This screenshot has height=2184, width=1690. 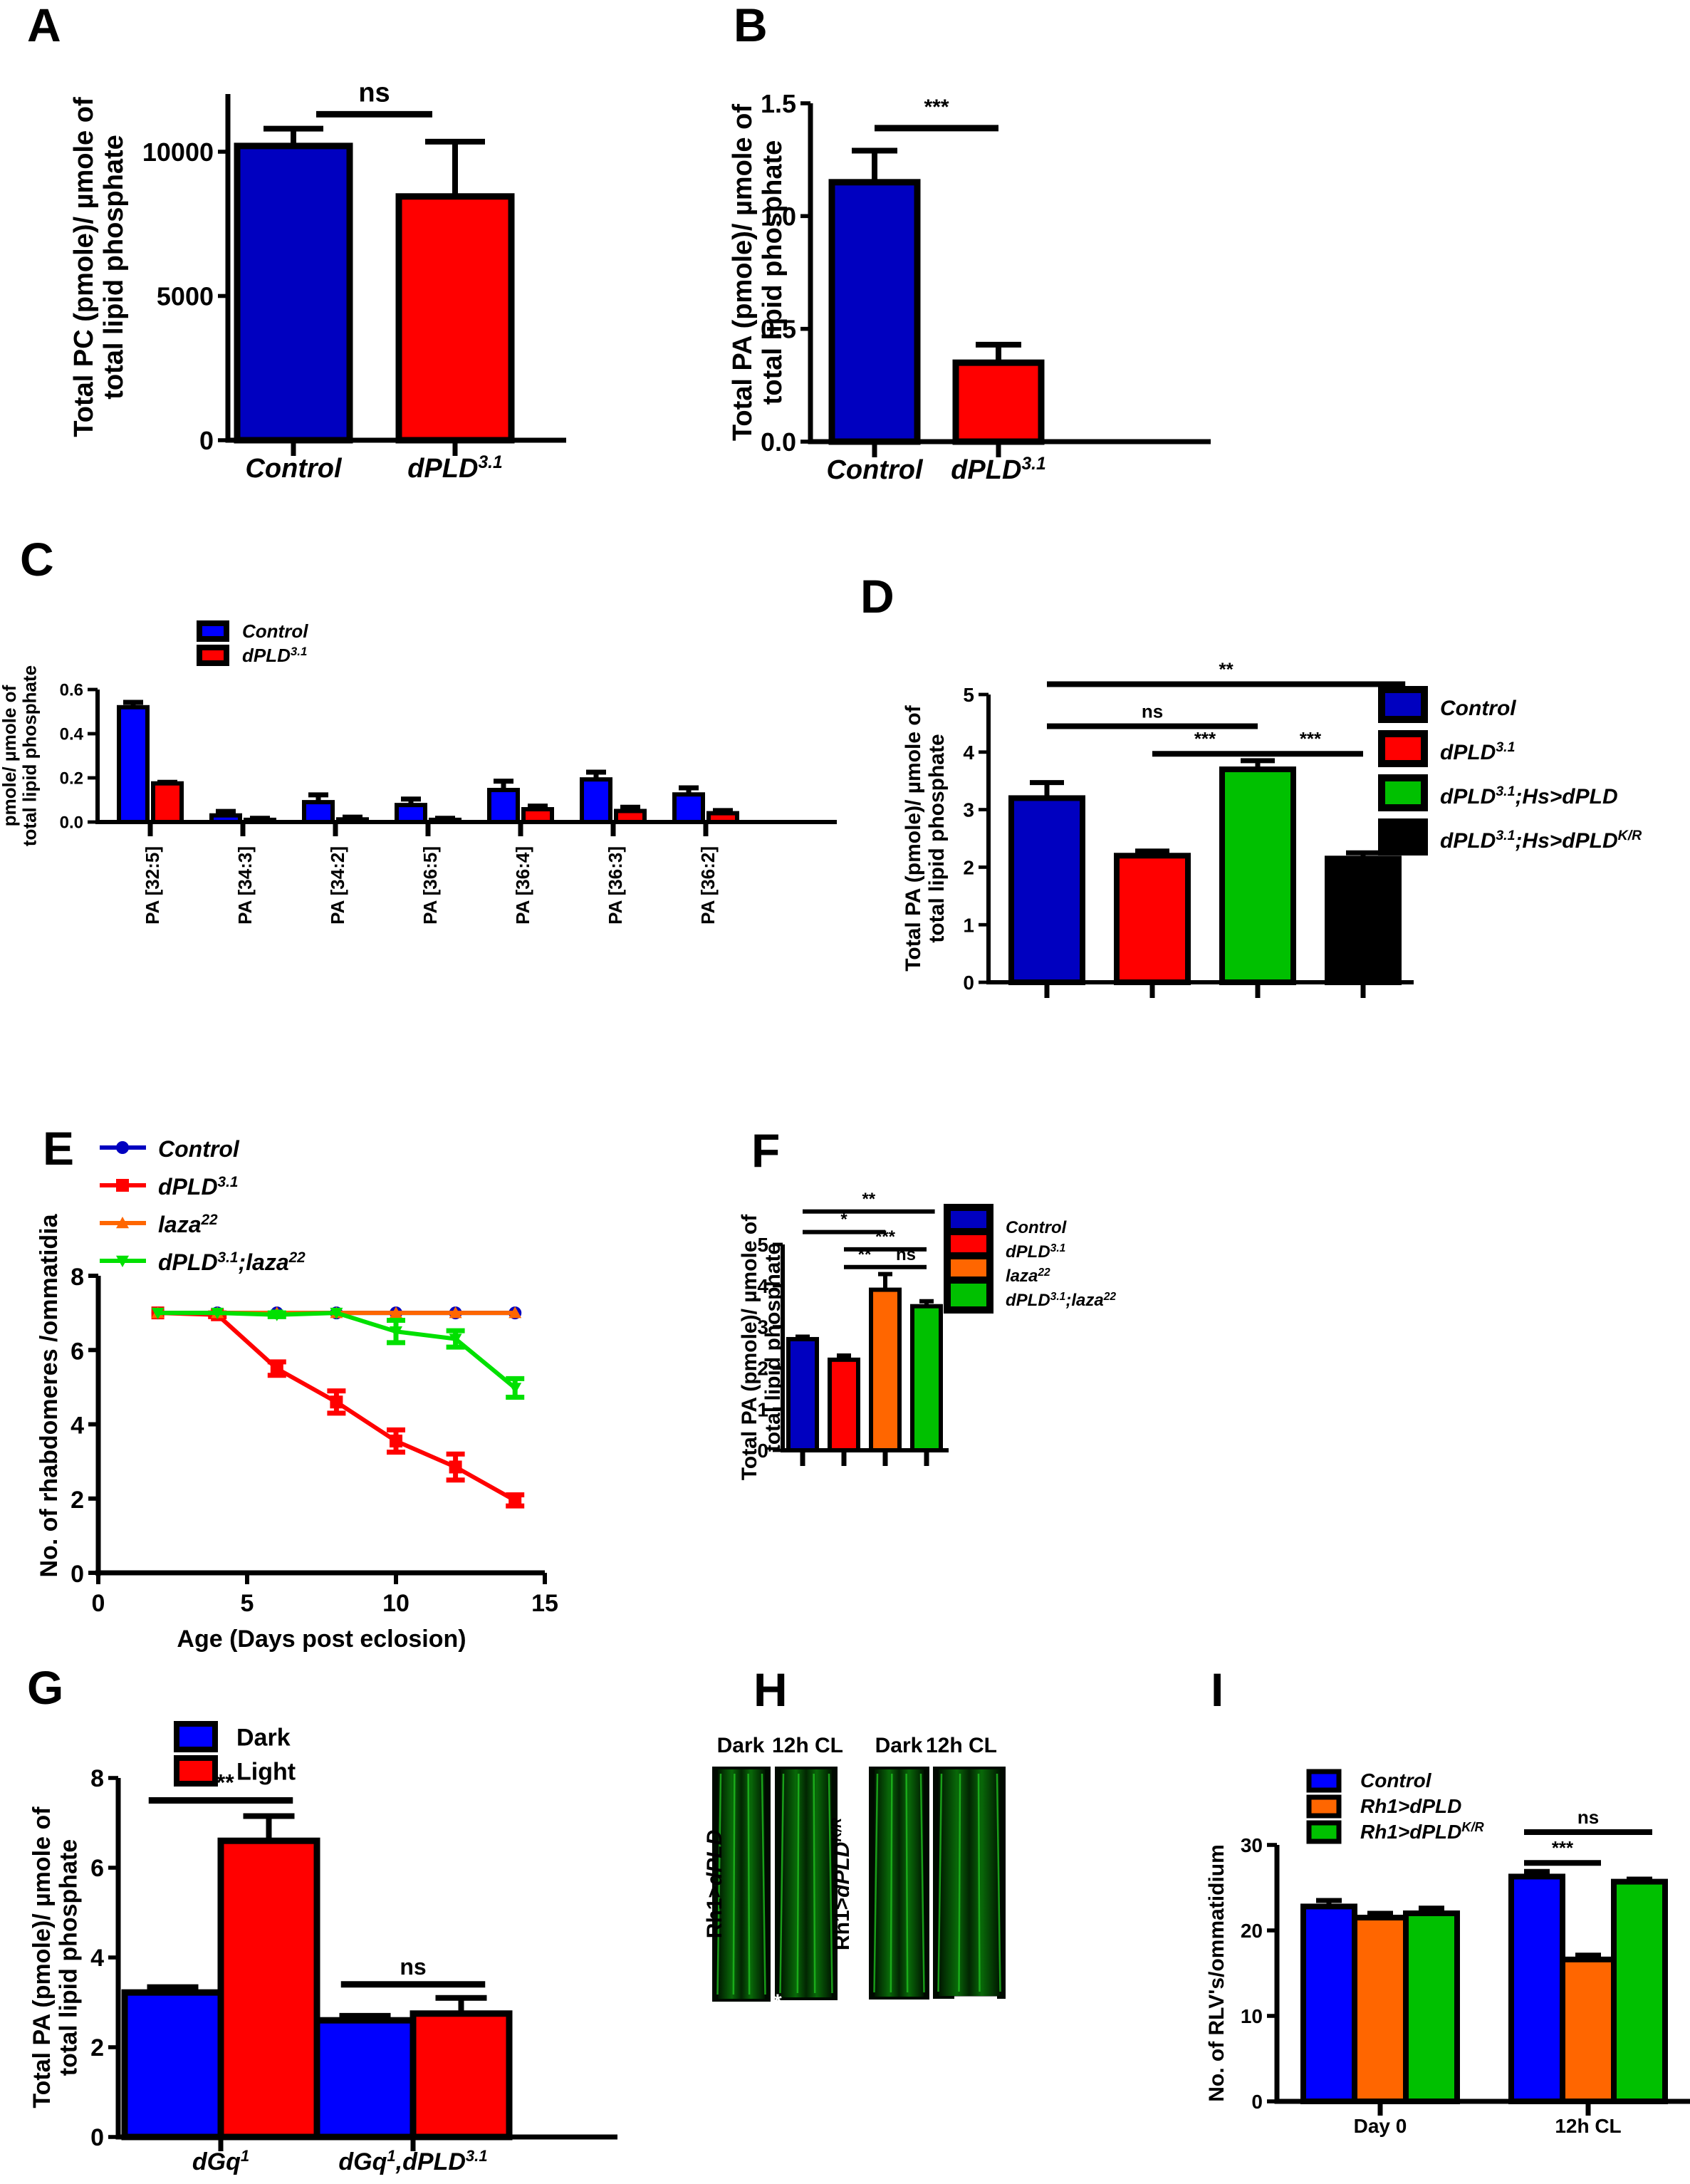 What do you see at coordinates (751, 25) in the screenshot?
I see `panel-label: B` at bounding box center [751, 25].